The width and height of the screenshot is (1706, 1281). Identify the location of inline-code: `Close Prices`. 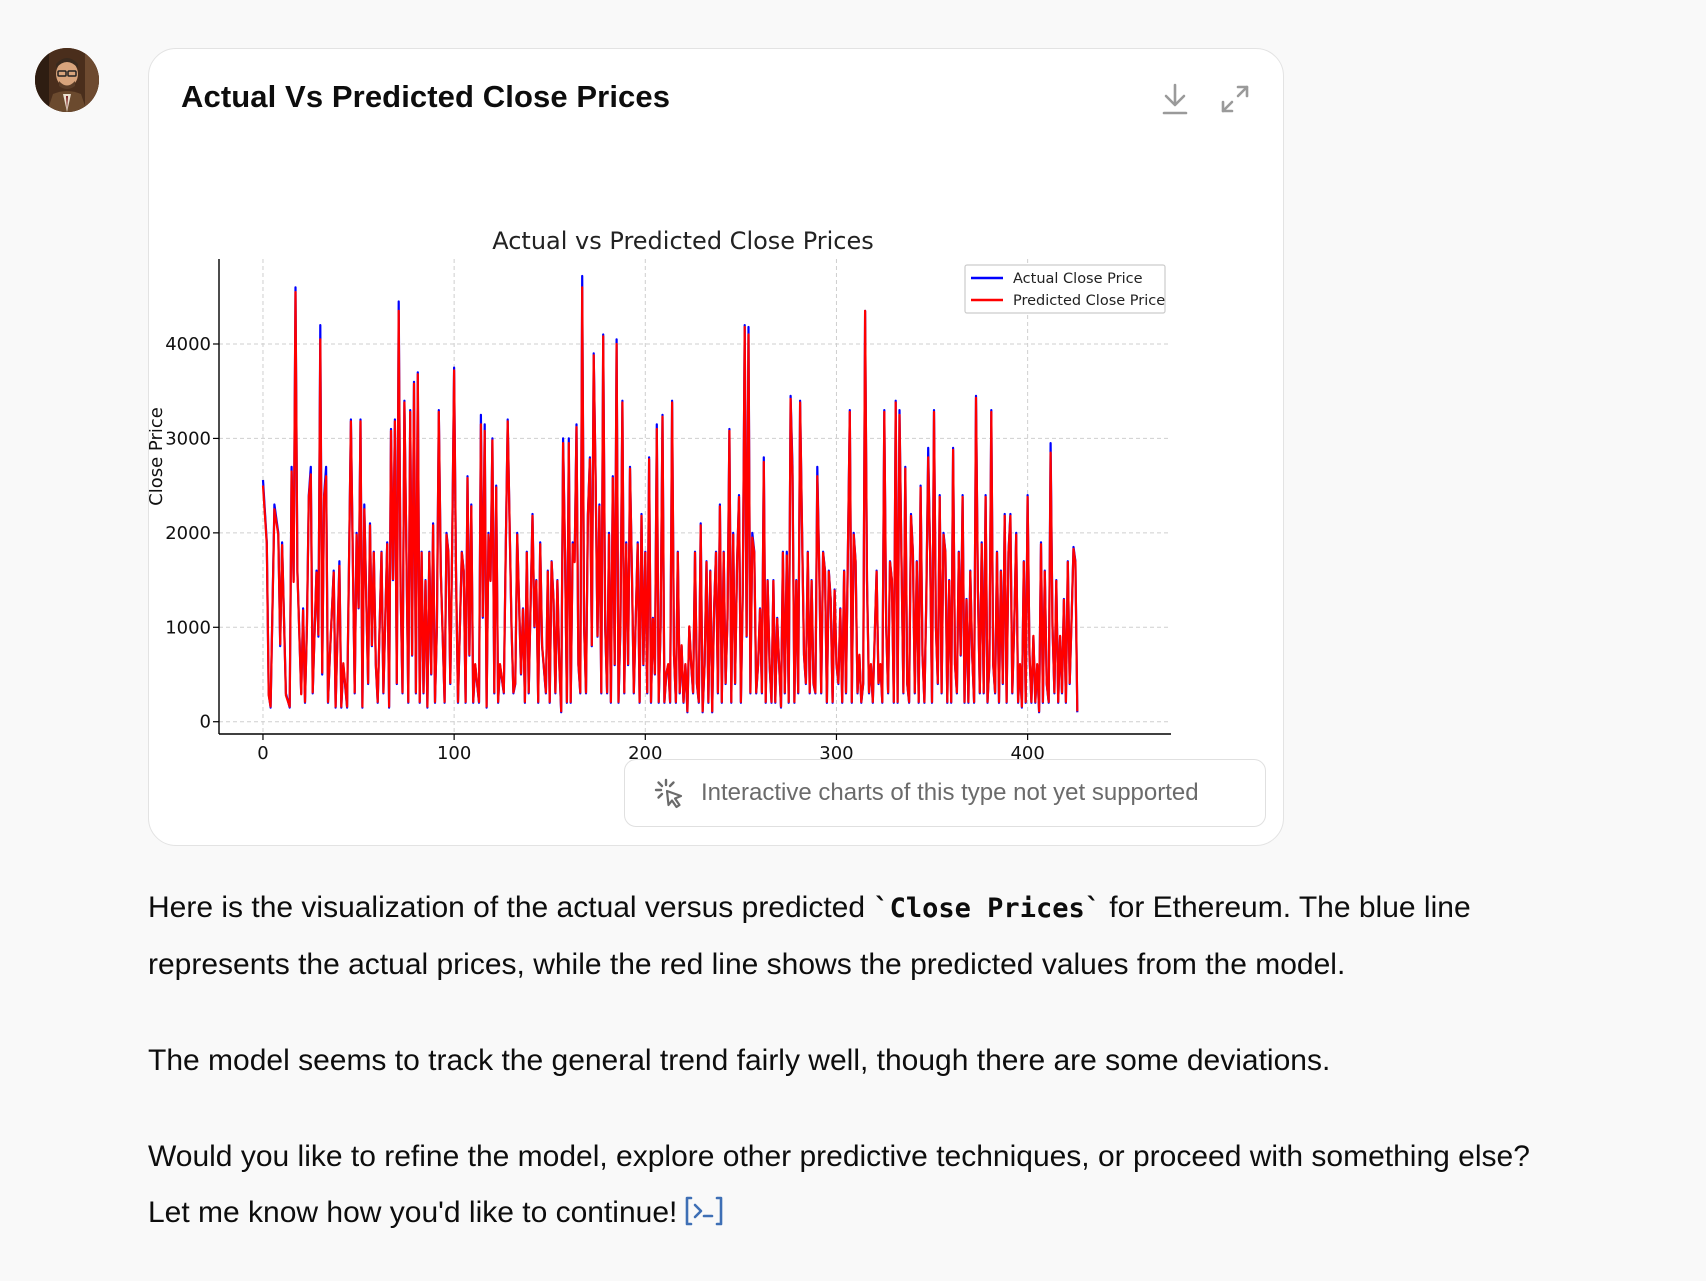
(987, 908).